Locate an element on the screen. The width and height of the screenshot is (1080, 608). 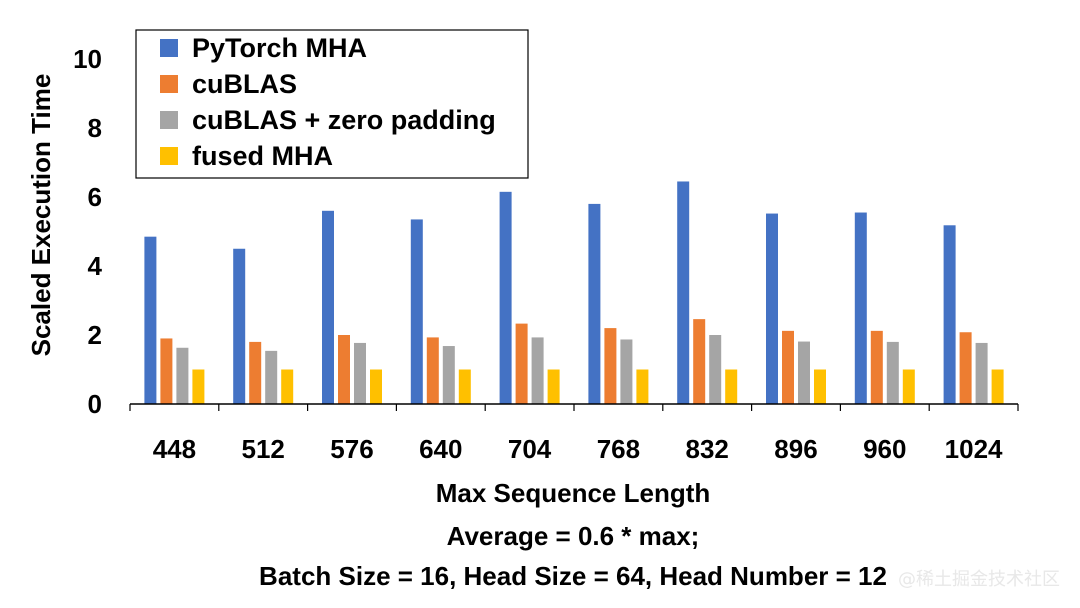
x-tick-label: 704 is located at coordinates (530, 449).